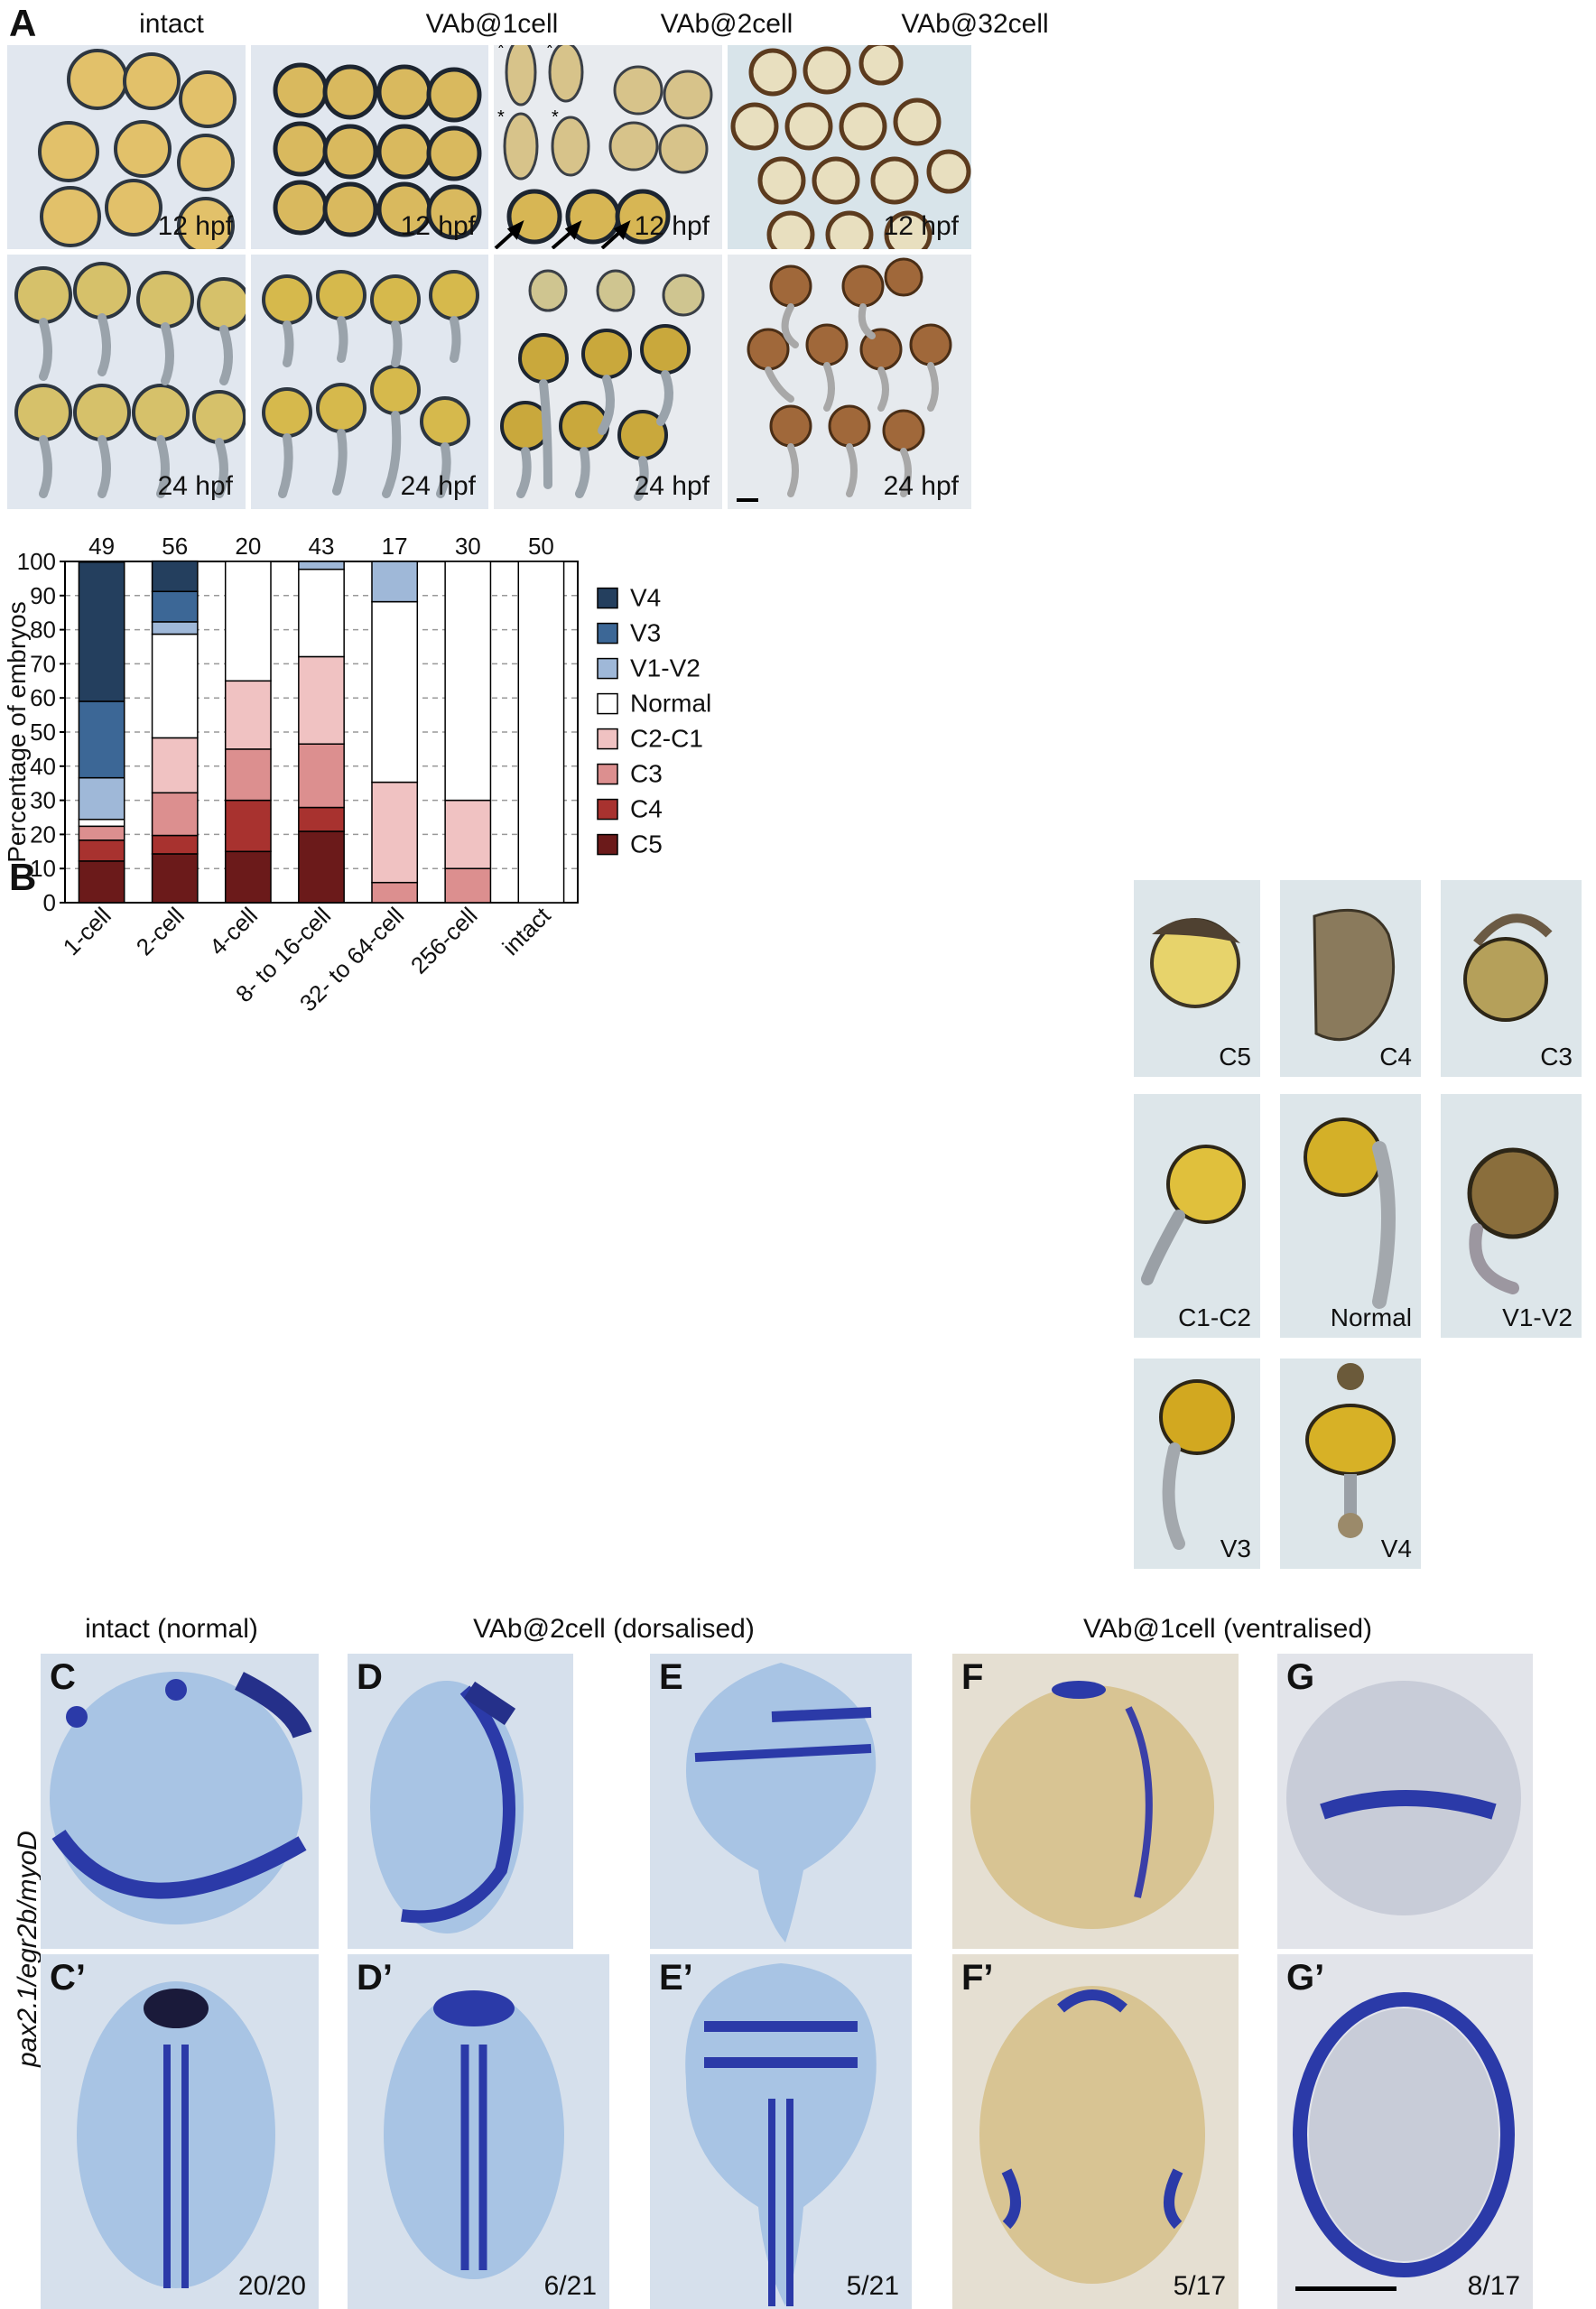 Image resolution: width=1596 pixels, height=2309 pixels. I want to click on y-tick-label: 0, so click(50, 902).